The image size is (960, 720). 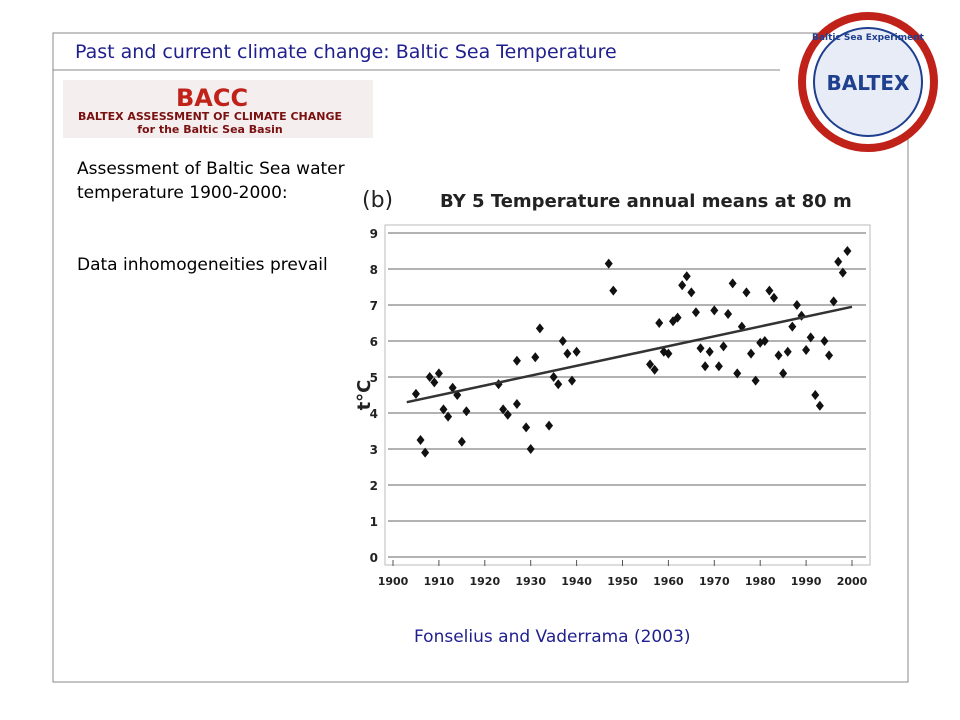 What do you see at coordinates (374, 234) in the screenshot?
I see `y-tick-label: 9` at bounding box center [374, 234].